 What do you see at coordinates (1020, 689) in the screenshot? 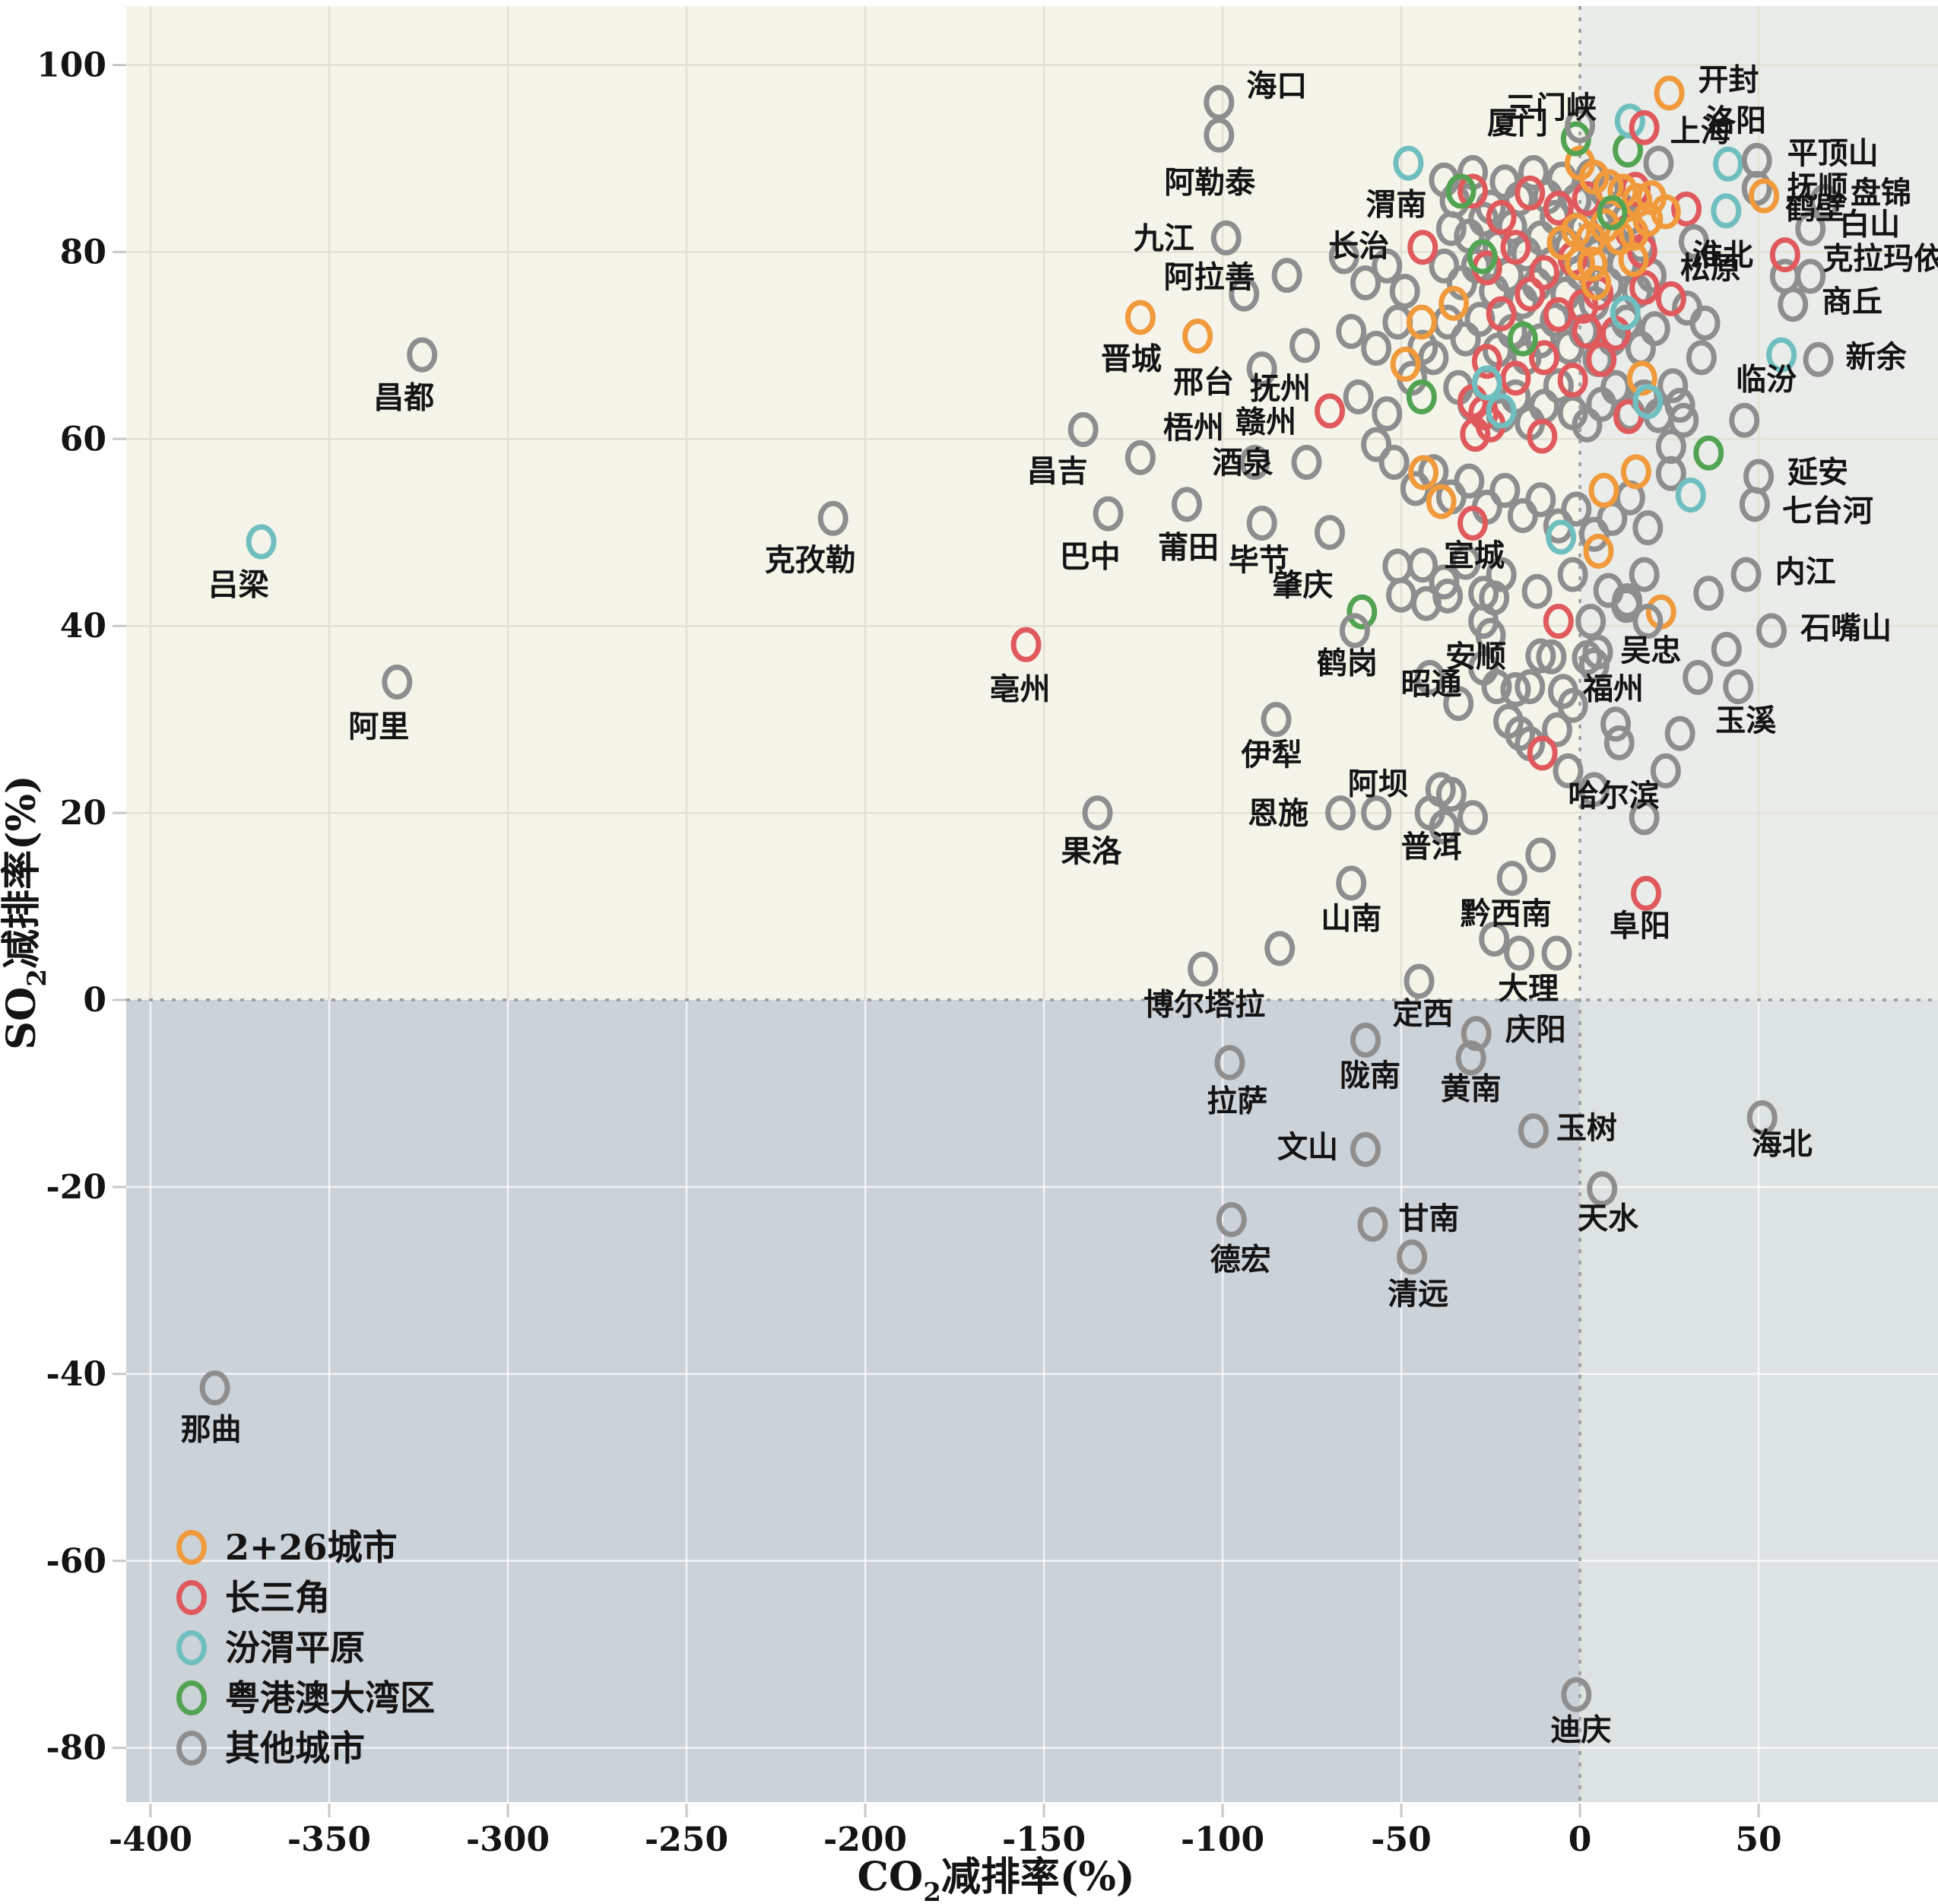
I see `city-label: 亳州` at bounding box center [1020, 689].